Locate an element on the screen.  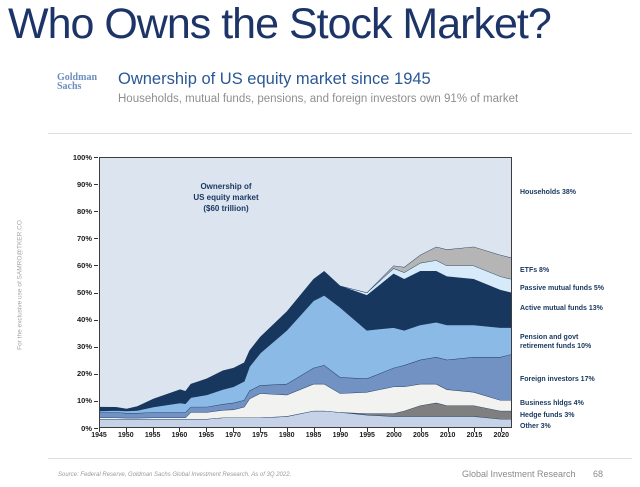
page-title: Who Owns the Stock Market? is located at coordinates (280, 24).